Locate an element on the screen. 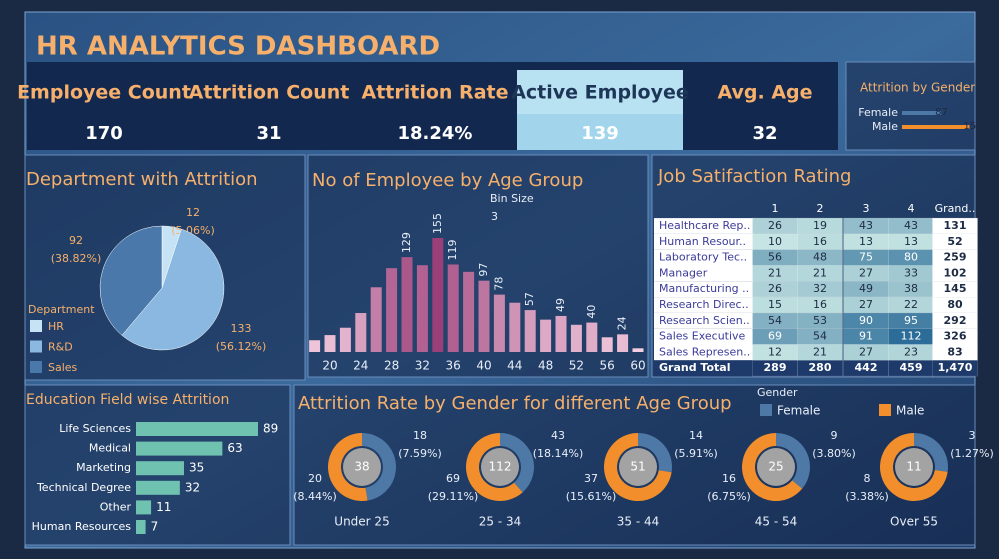 The image size is (999, 559). cell: 27 is located at coordinates (866, 304).